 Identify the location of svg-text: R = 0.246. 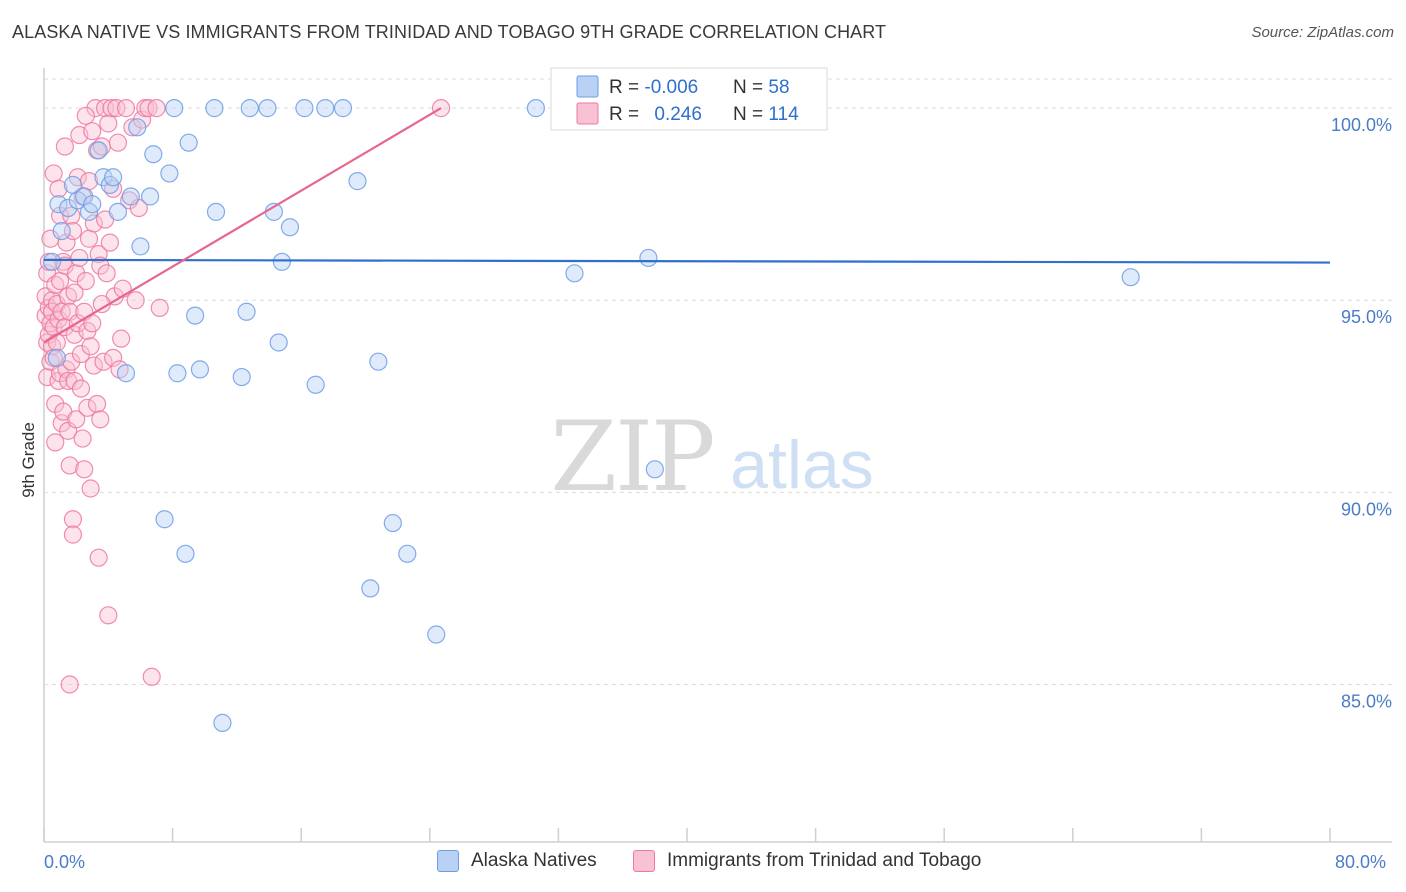
(655, 114).